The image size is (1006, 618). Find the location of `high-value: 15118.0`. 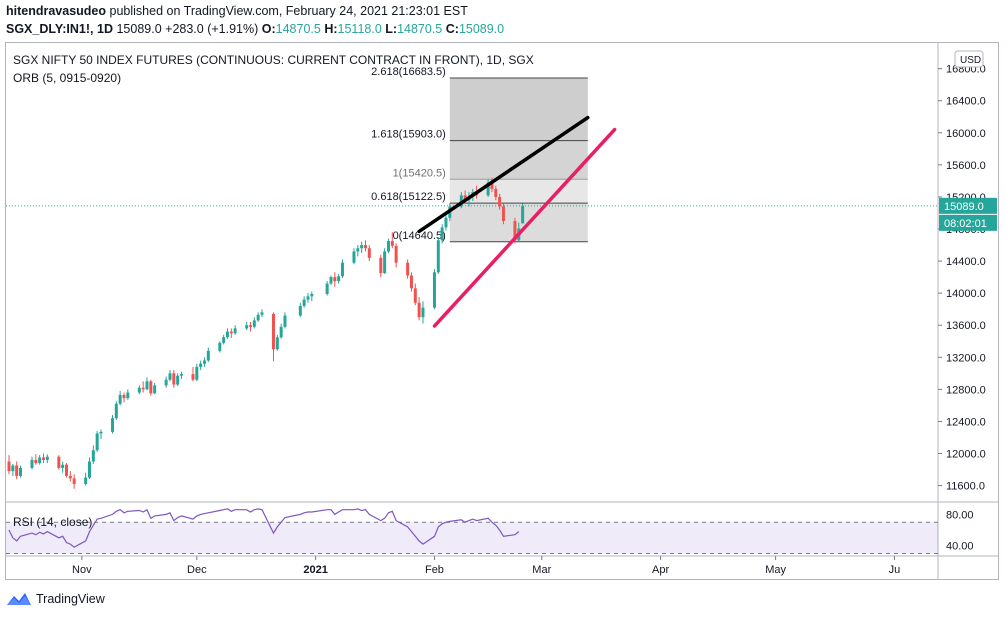

high-value: 15118.0 is located at coordinates (359, 29).